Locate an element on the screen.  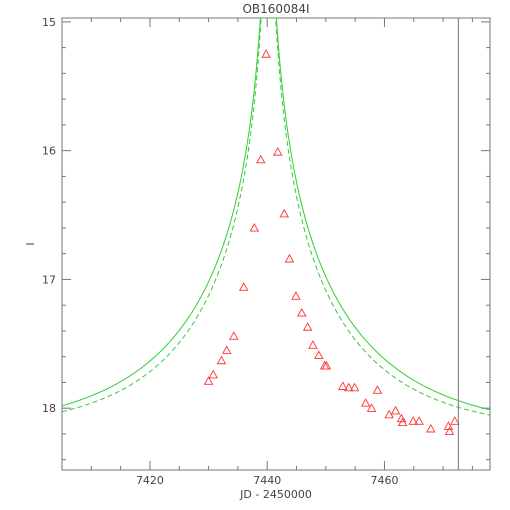
x-tick-label: 7460 is located at coordinates (384, 480).